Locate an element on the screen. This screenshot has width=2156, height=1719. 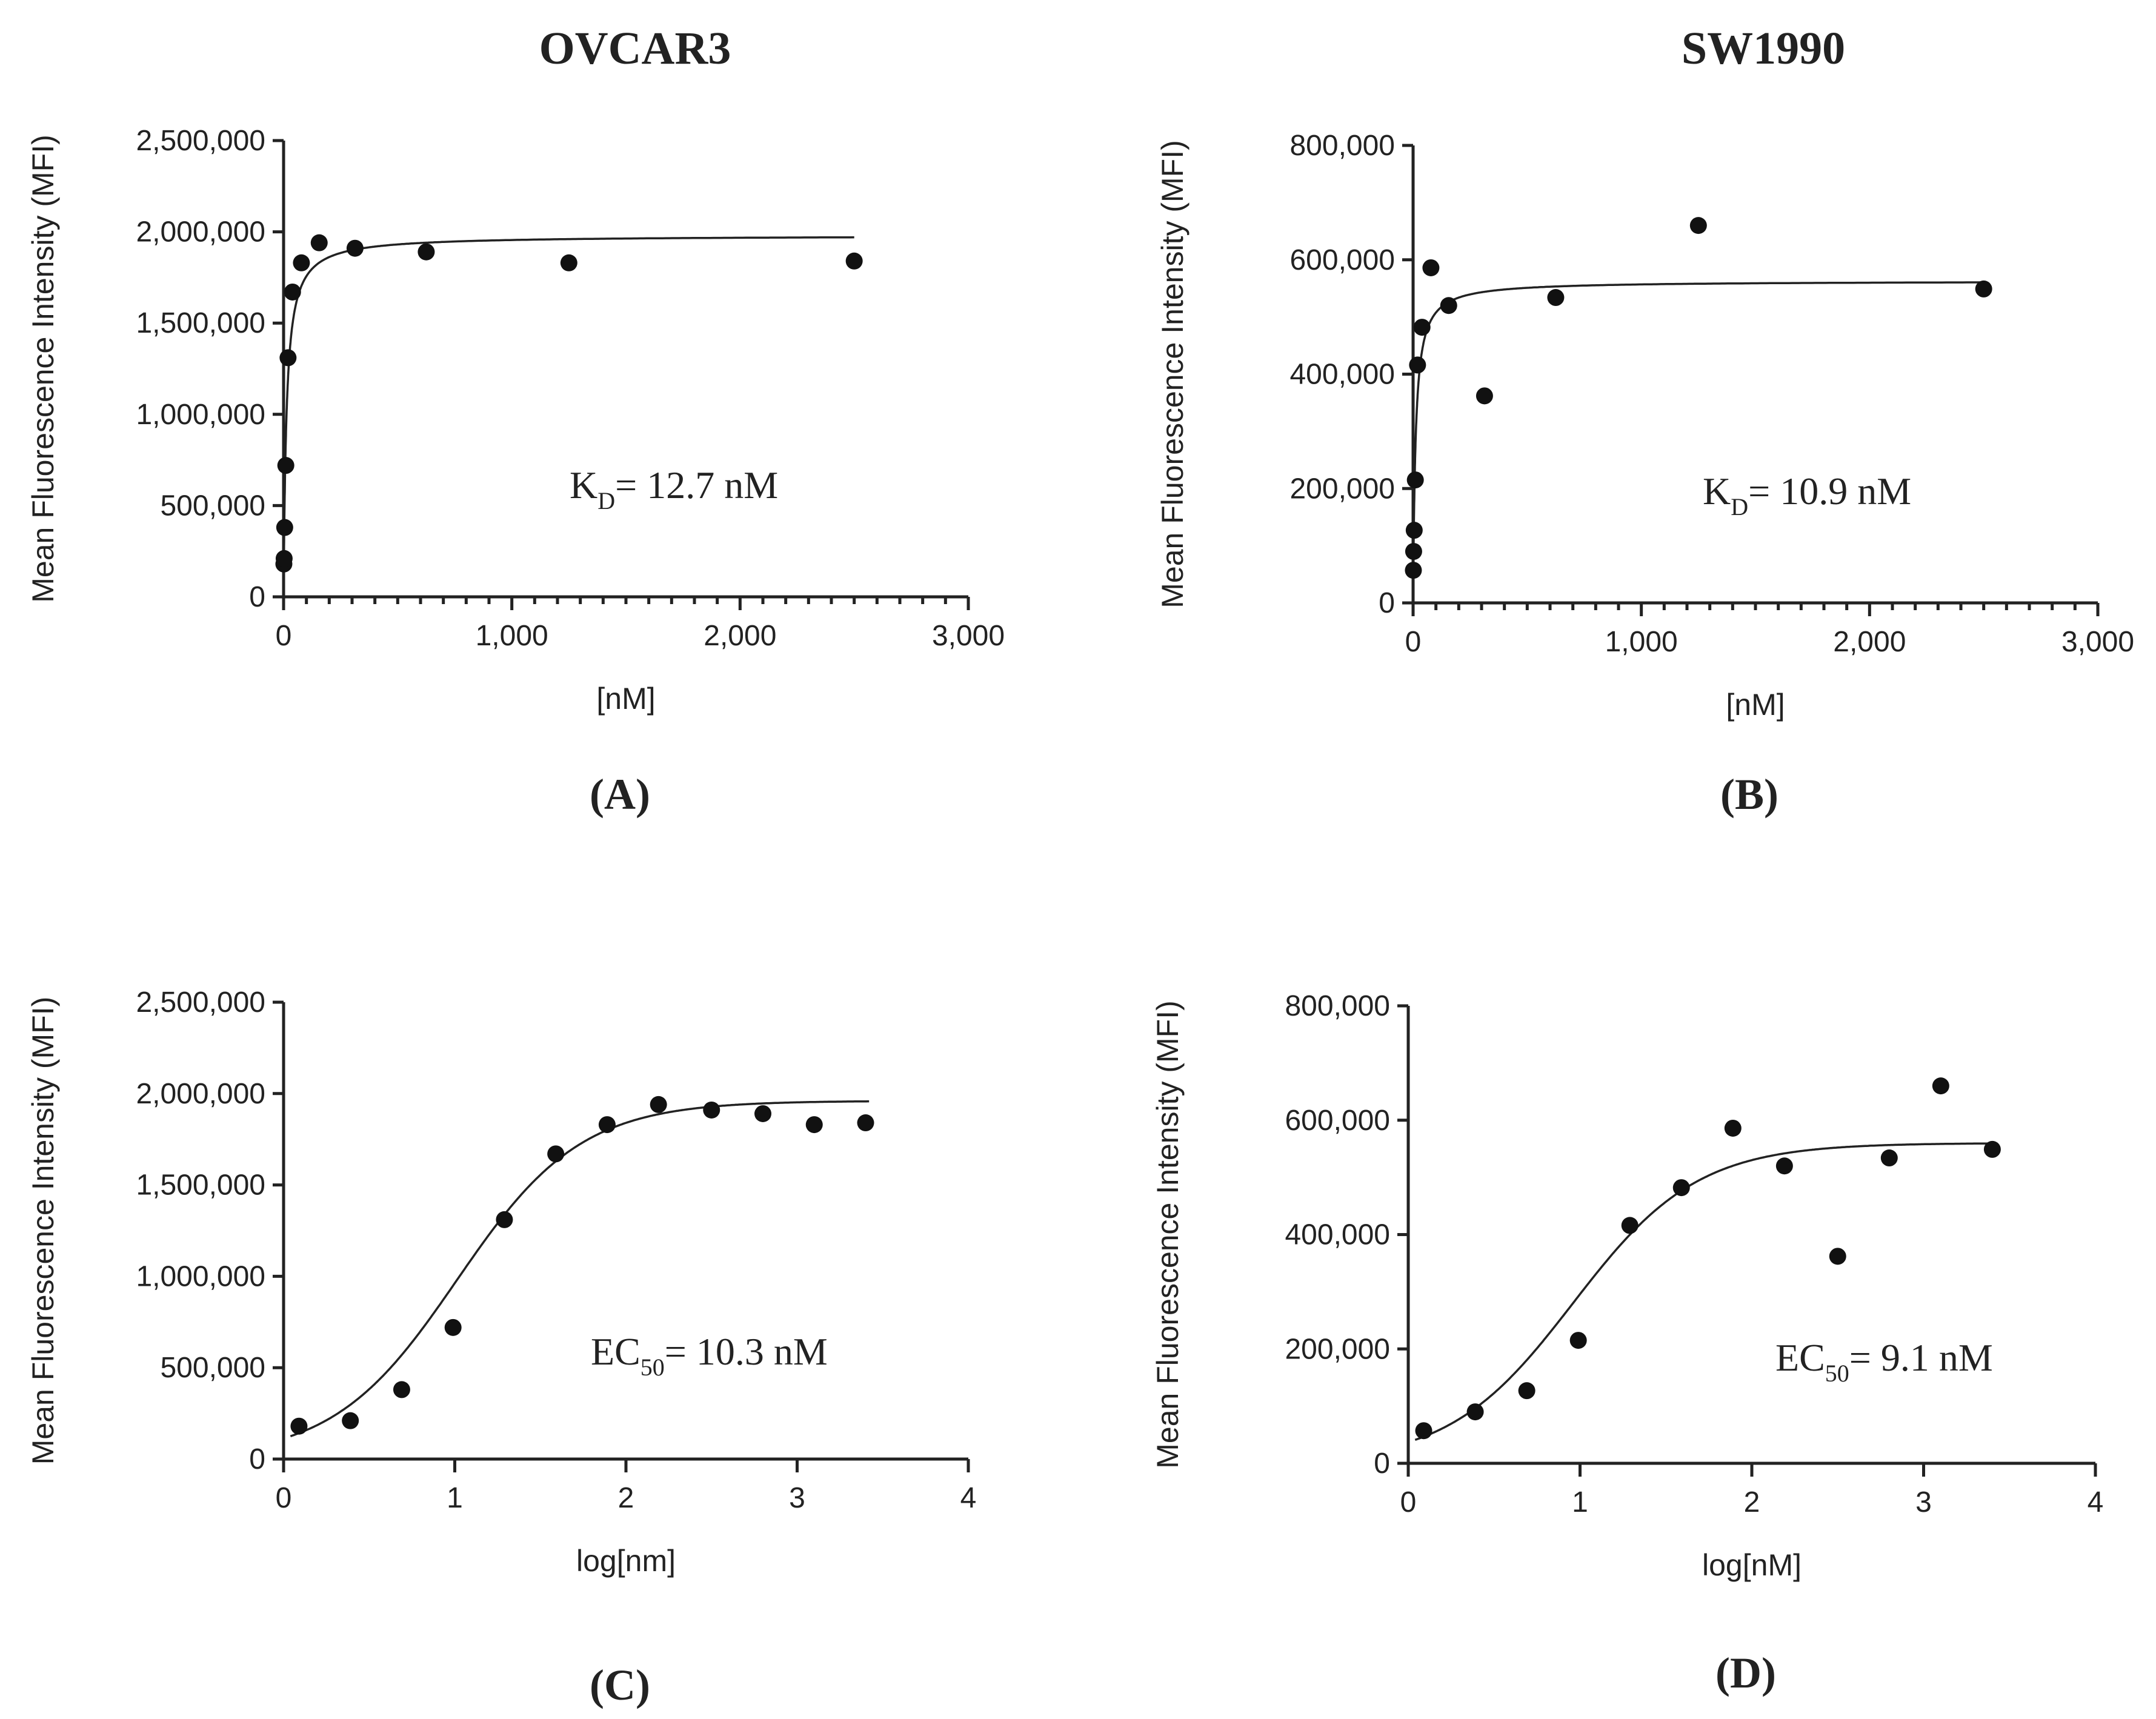
y-tick-label: 2,500,000 is located at coordinates (201, 1002).